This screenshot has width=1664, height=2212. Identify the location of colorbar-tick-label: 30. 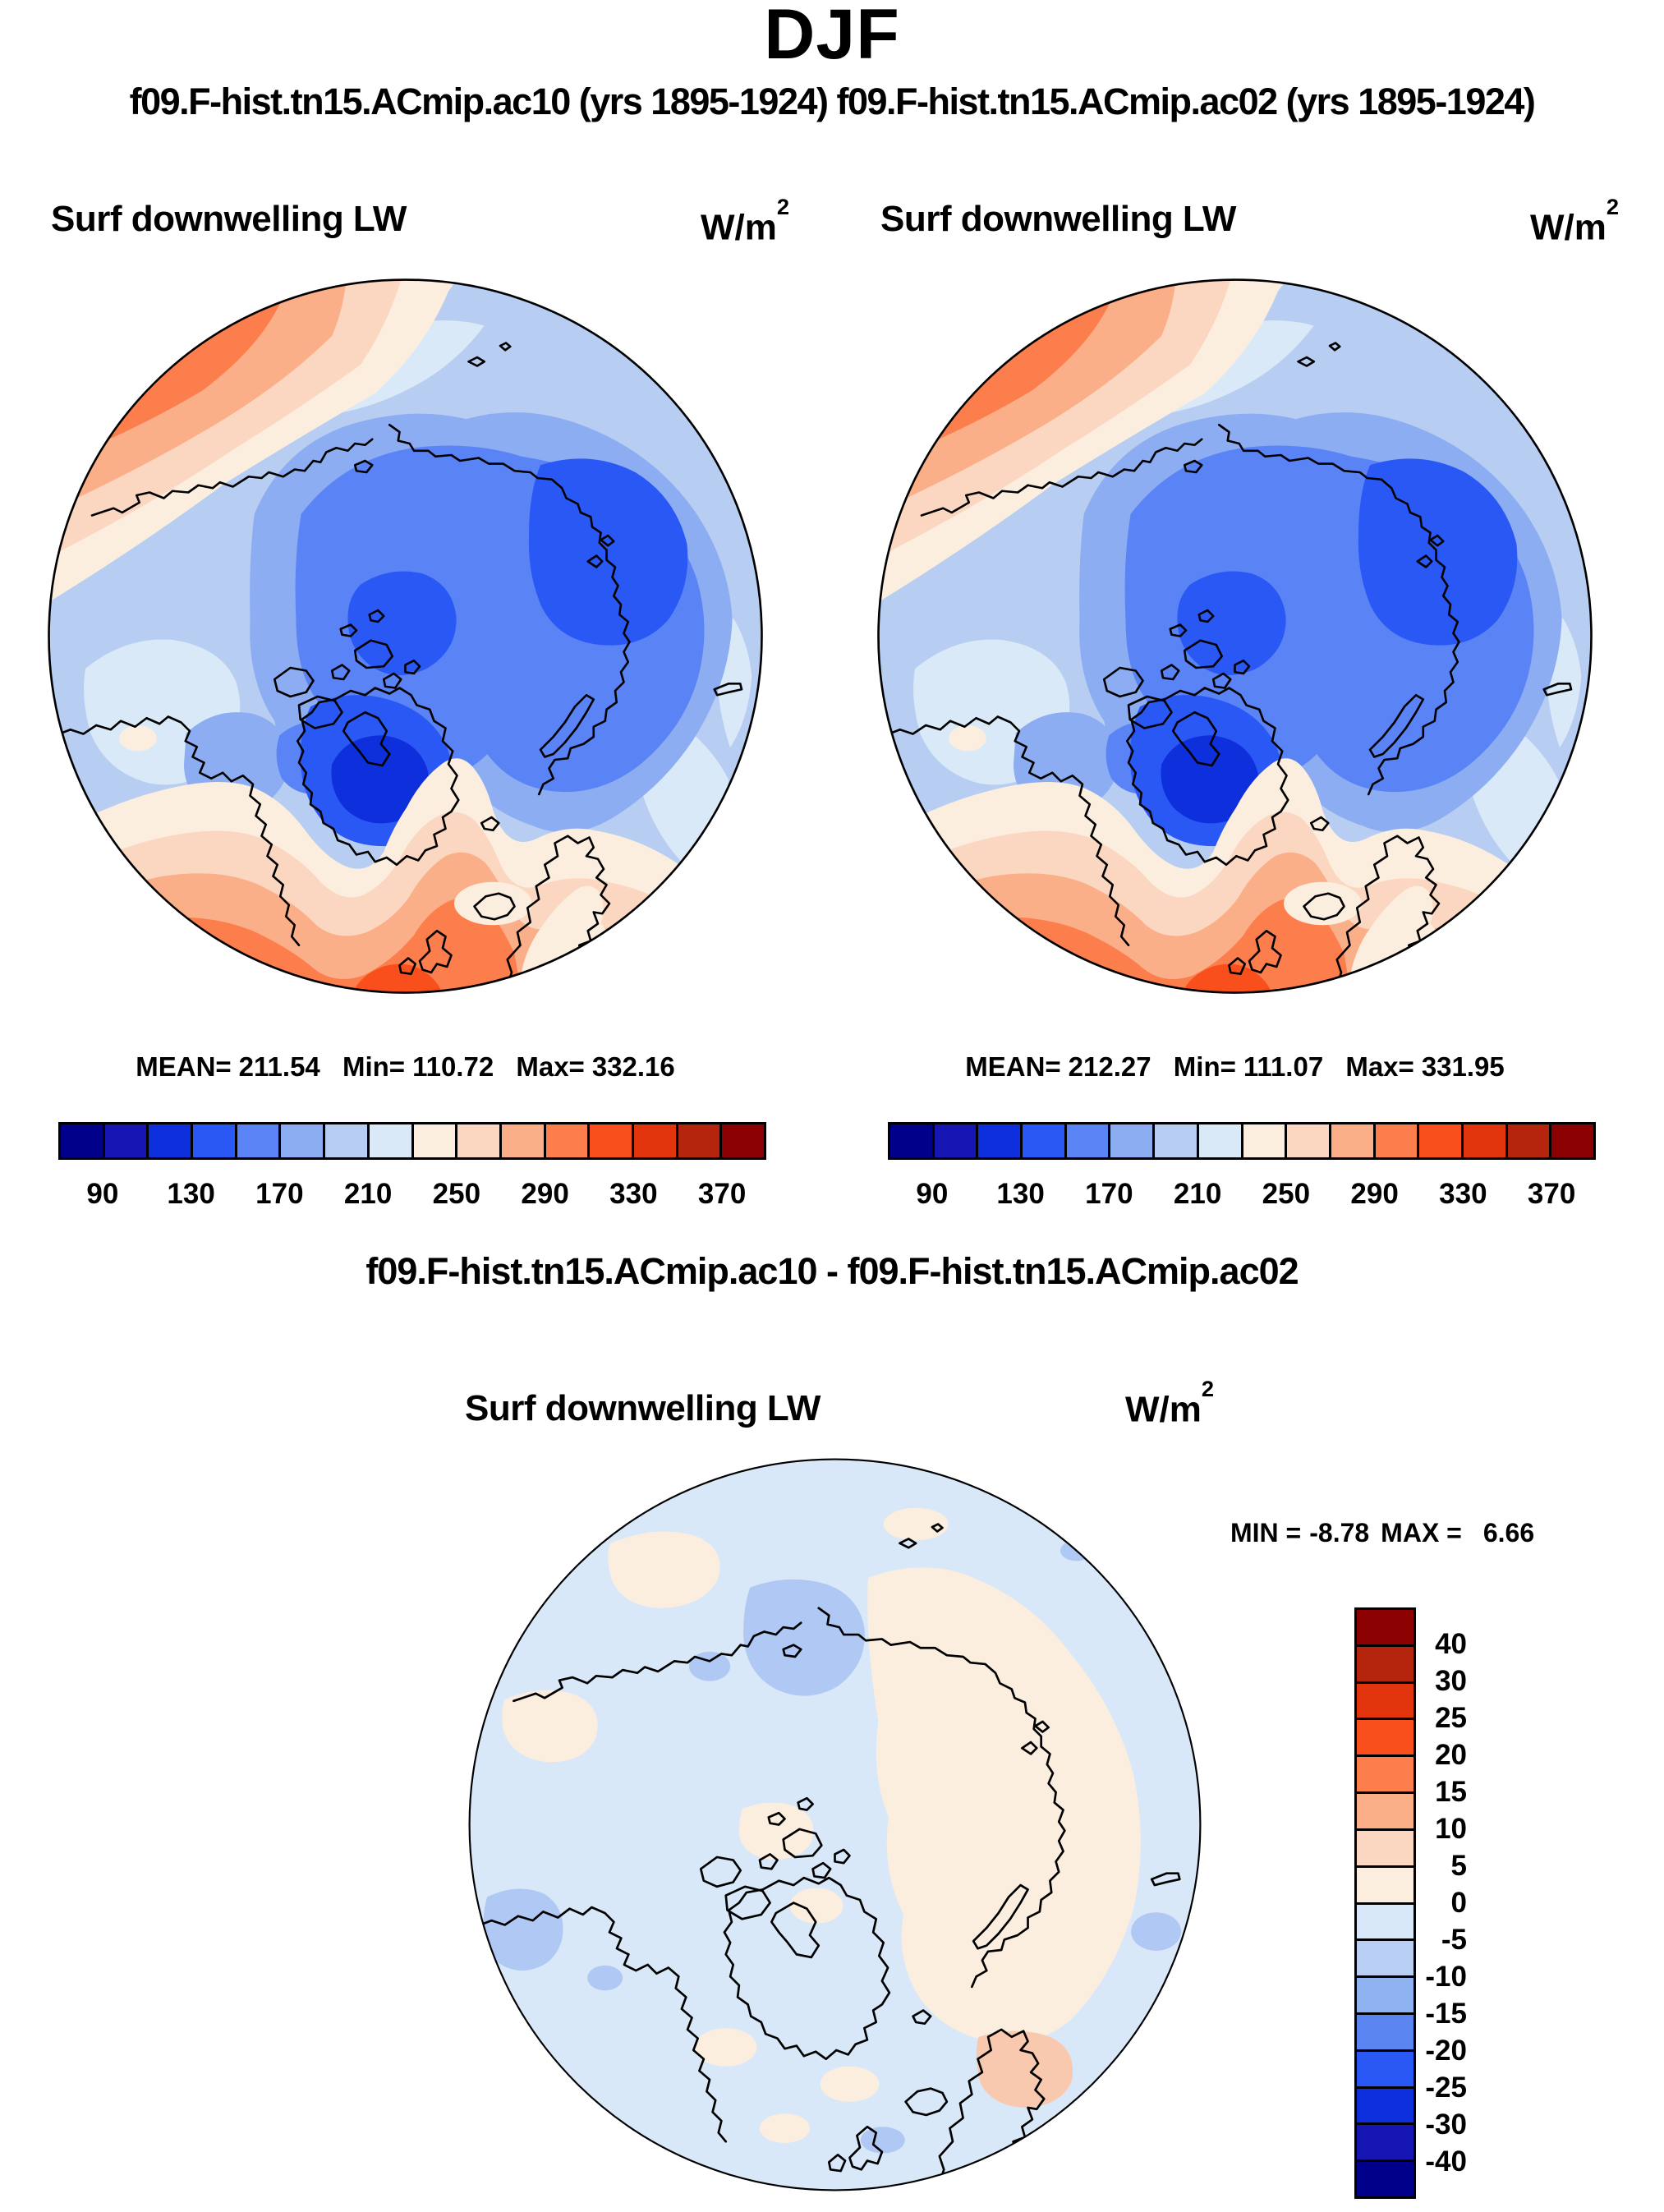
(1451, 1681).